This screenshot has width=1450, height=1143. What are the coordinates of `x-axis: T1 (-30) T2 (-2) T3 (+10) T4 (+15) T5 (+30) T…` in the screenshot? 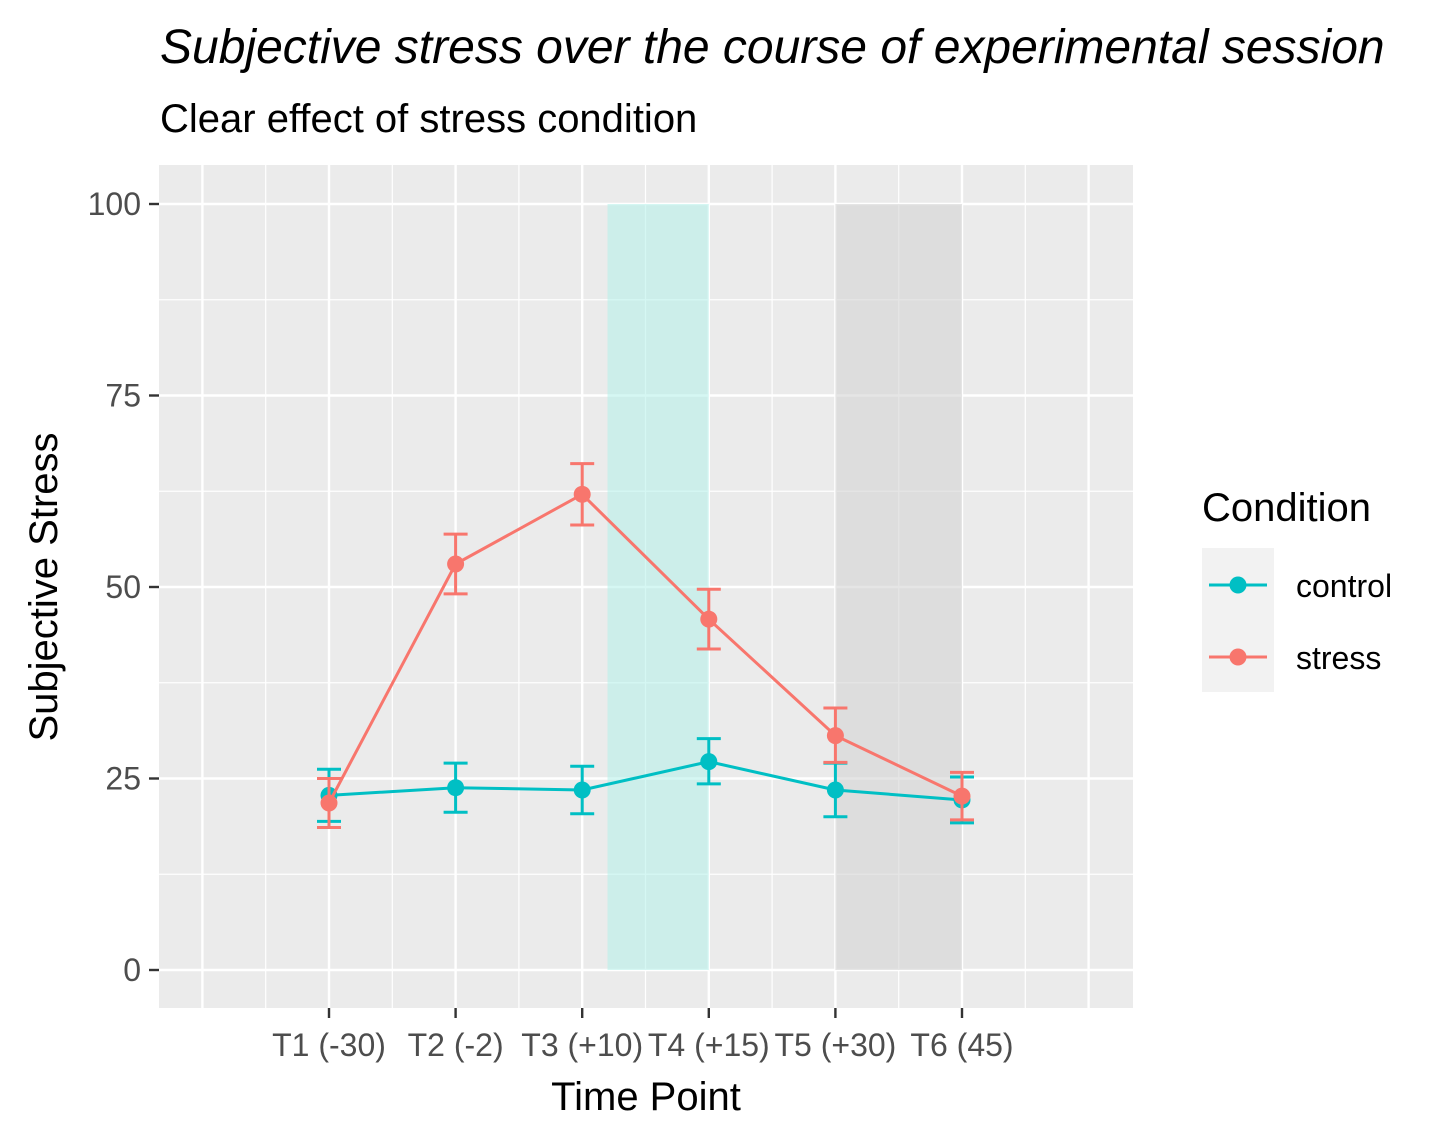 It's located at (643, 1035).